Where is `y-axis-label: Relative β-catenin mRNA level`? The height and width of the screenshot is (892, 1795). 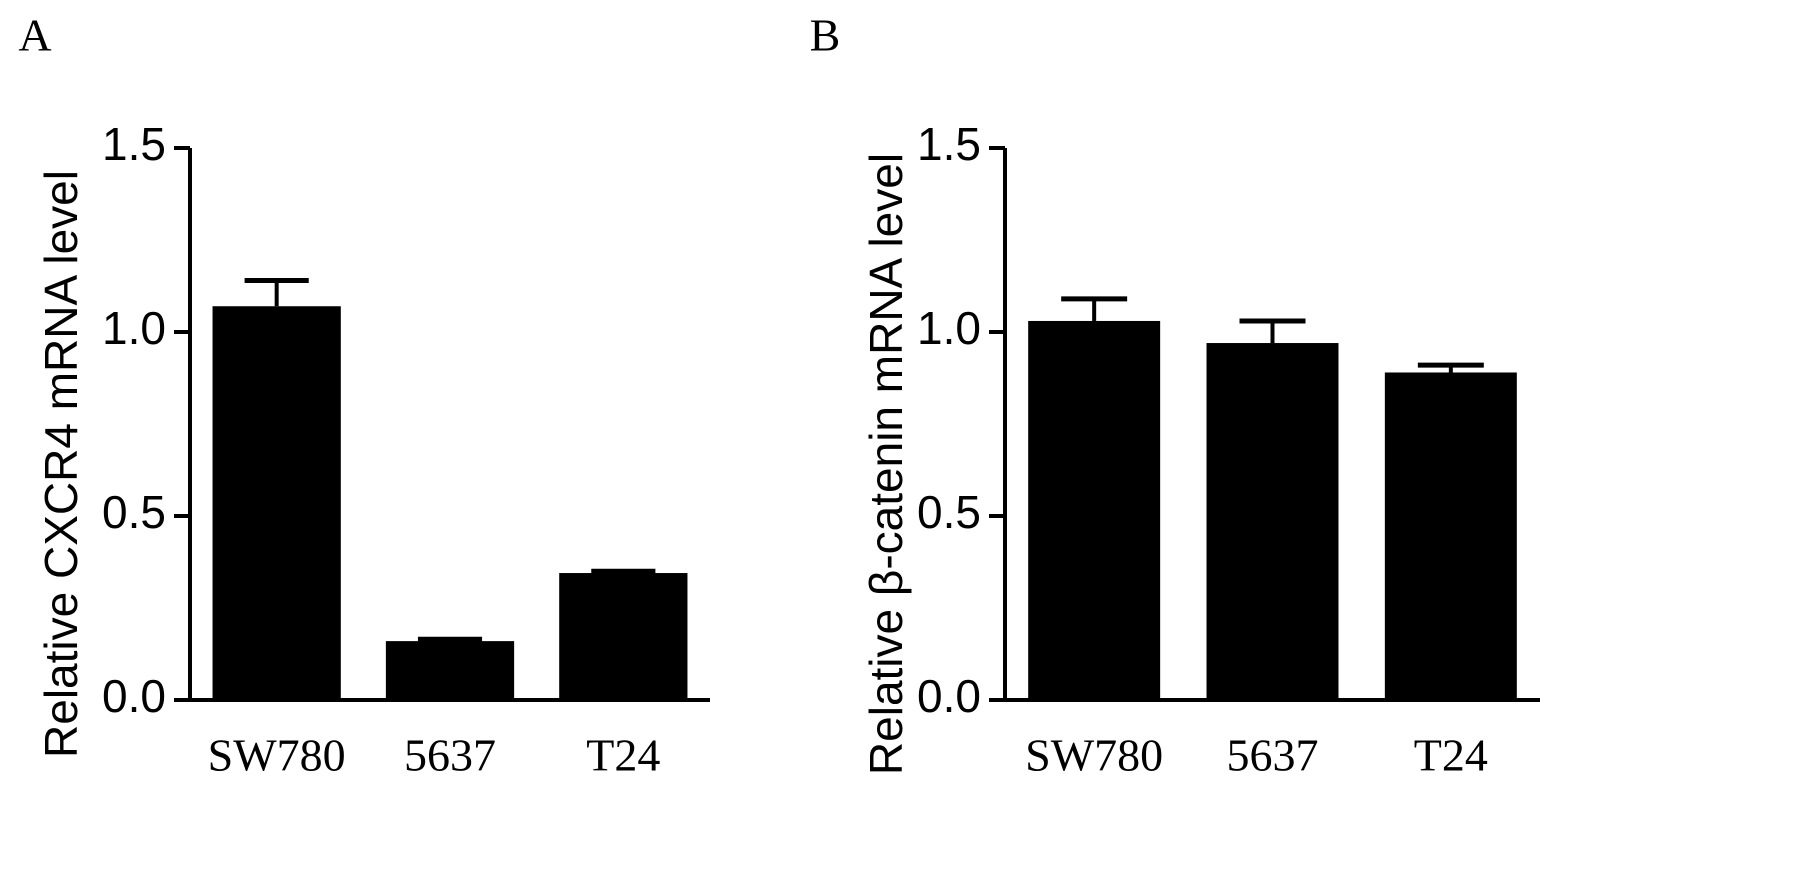
y-axis-label: Relative β-catenin mRNA level is located at coordinates (886, 464).